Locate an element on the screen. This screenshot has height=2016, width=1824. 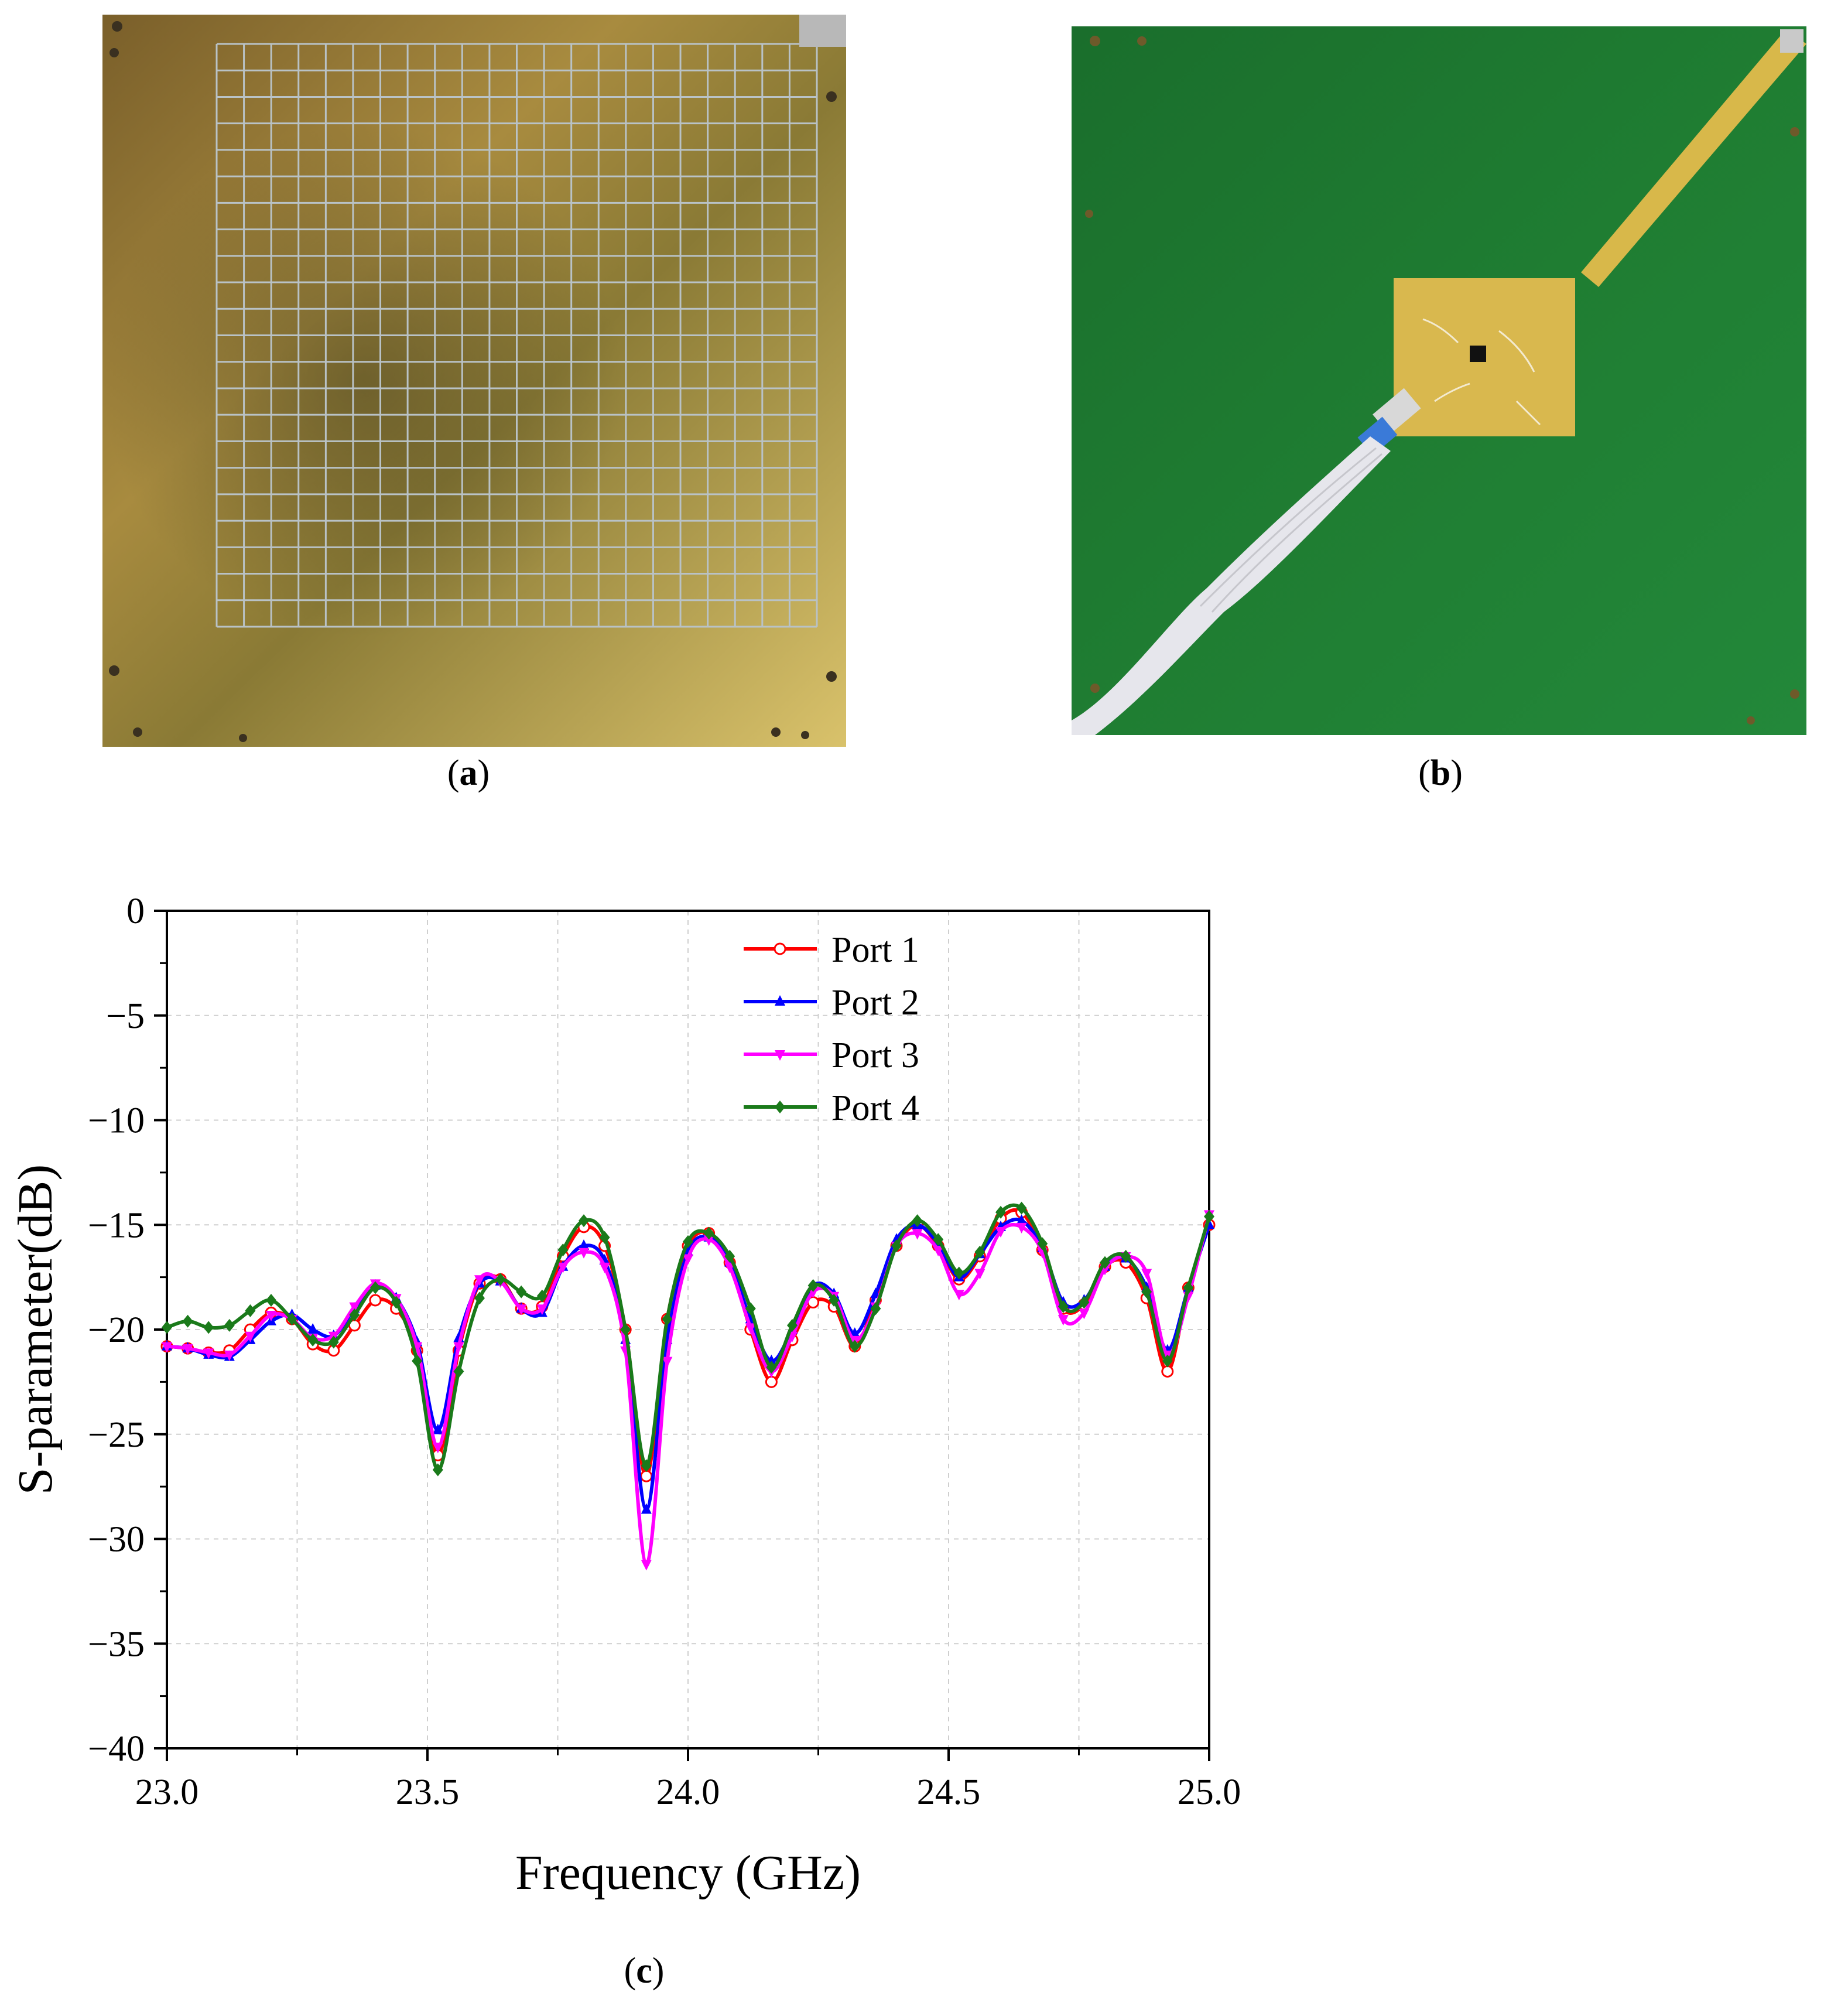
photo-a-metasurface is located at coordinates (474, 381).